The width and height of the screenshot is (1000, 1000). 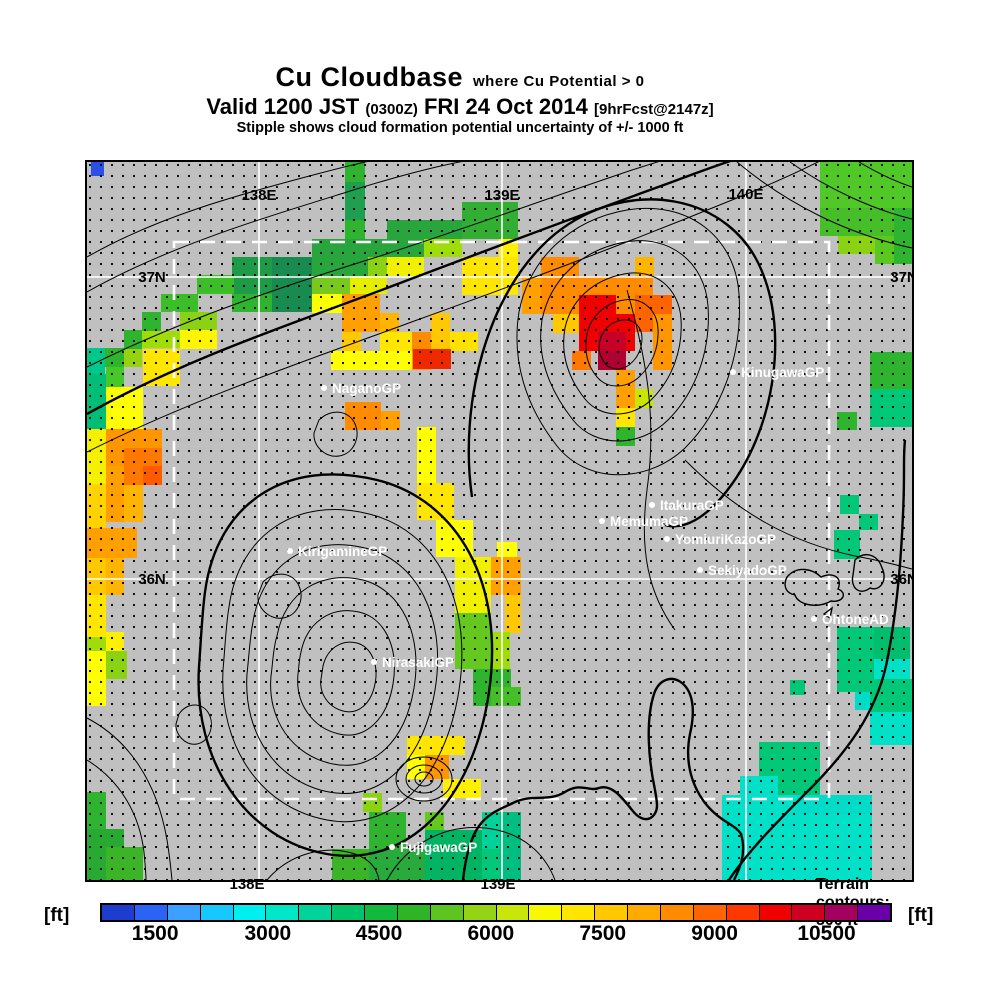 I want to click on site-label: KinugawaGP, so click(x=782, y=372).